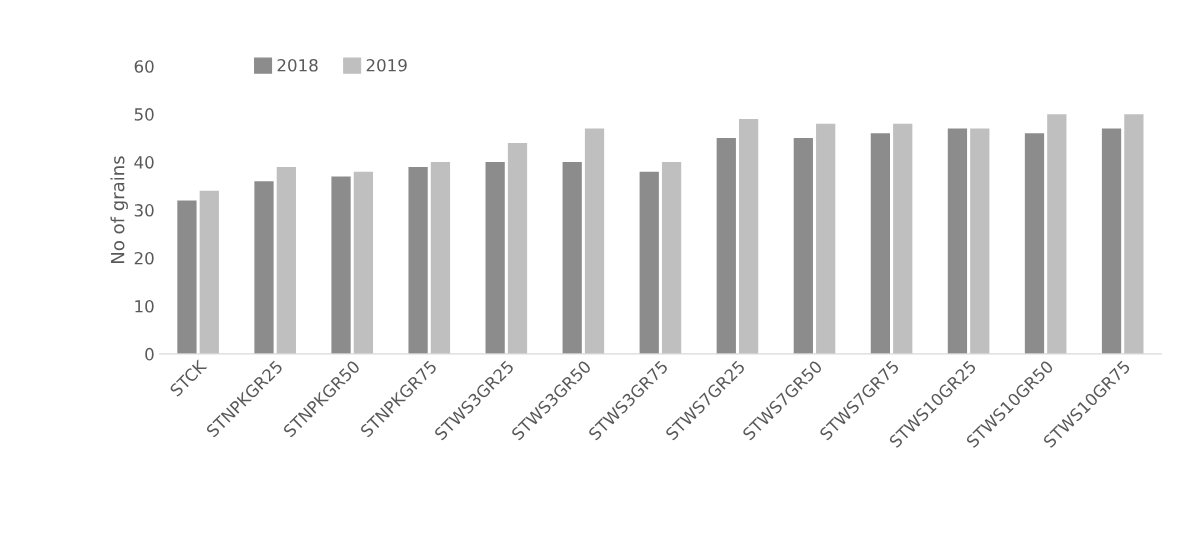 The width and height of the screenshot is (1191, 547). What do you see at coordinates (144, 66) in the screenshot?
I see `y-tick-label: 60` at bounding box center [144, 66].